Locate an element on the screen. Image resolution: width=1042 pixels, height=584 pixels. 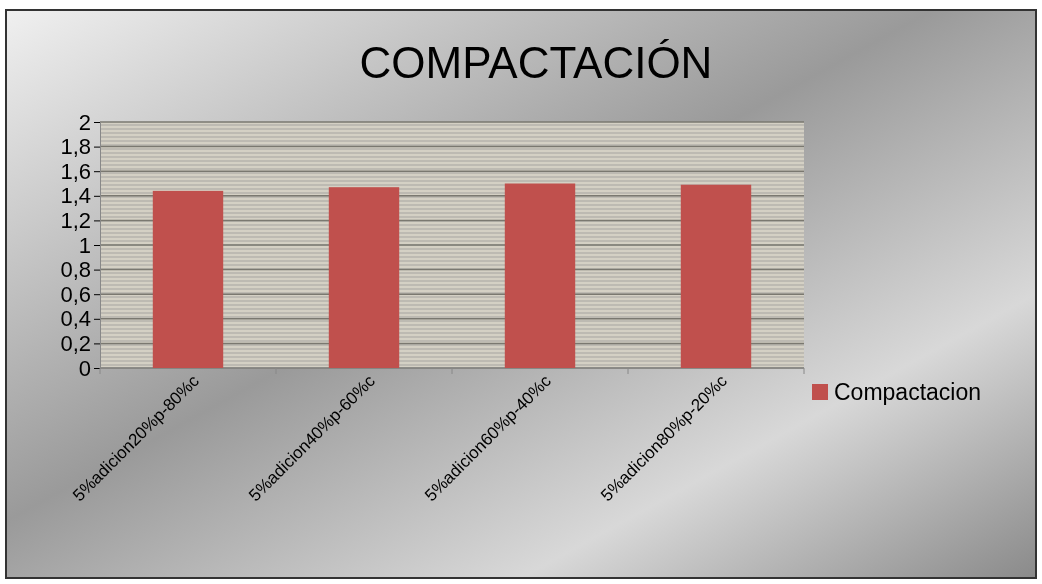
chart-title: COMPACTACIÓN is located at coordinates (536, 62).